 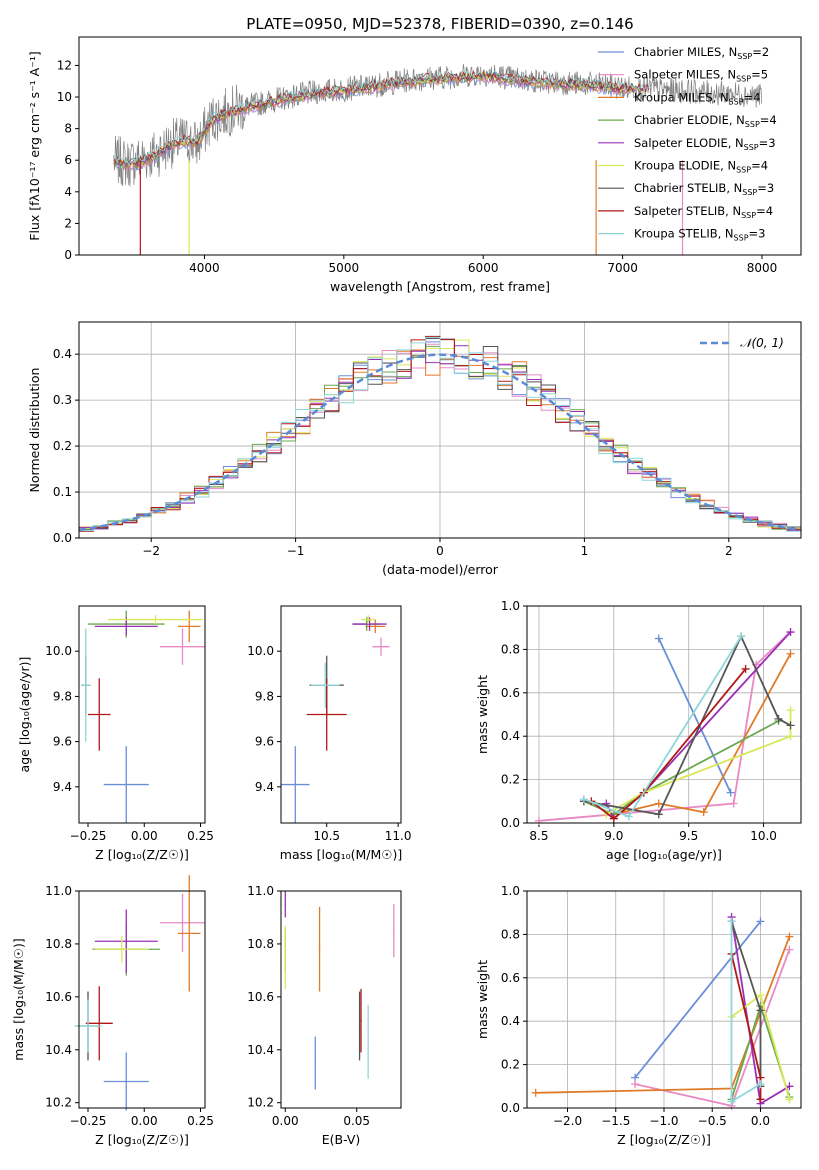 What do you see at coordinates (341, 1139) in the screenshot?
I see `x-axis-label: E(B-V)` at bounding box center [341, 1139].